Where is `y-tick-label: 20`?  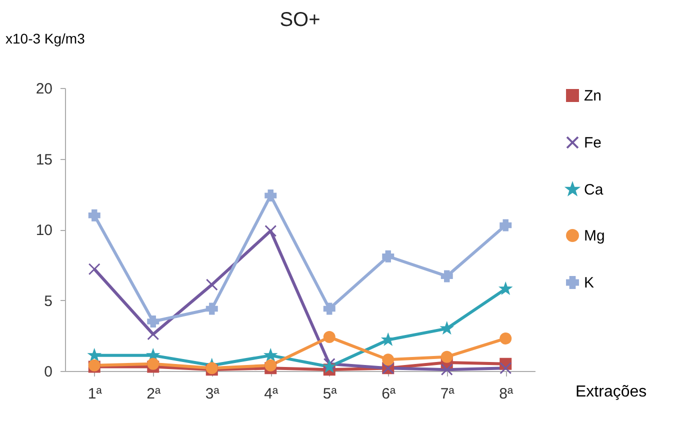 y-tick-label: 20 is located at coordinates (44, 89).